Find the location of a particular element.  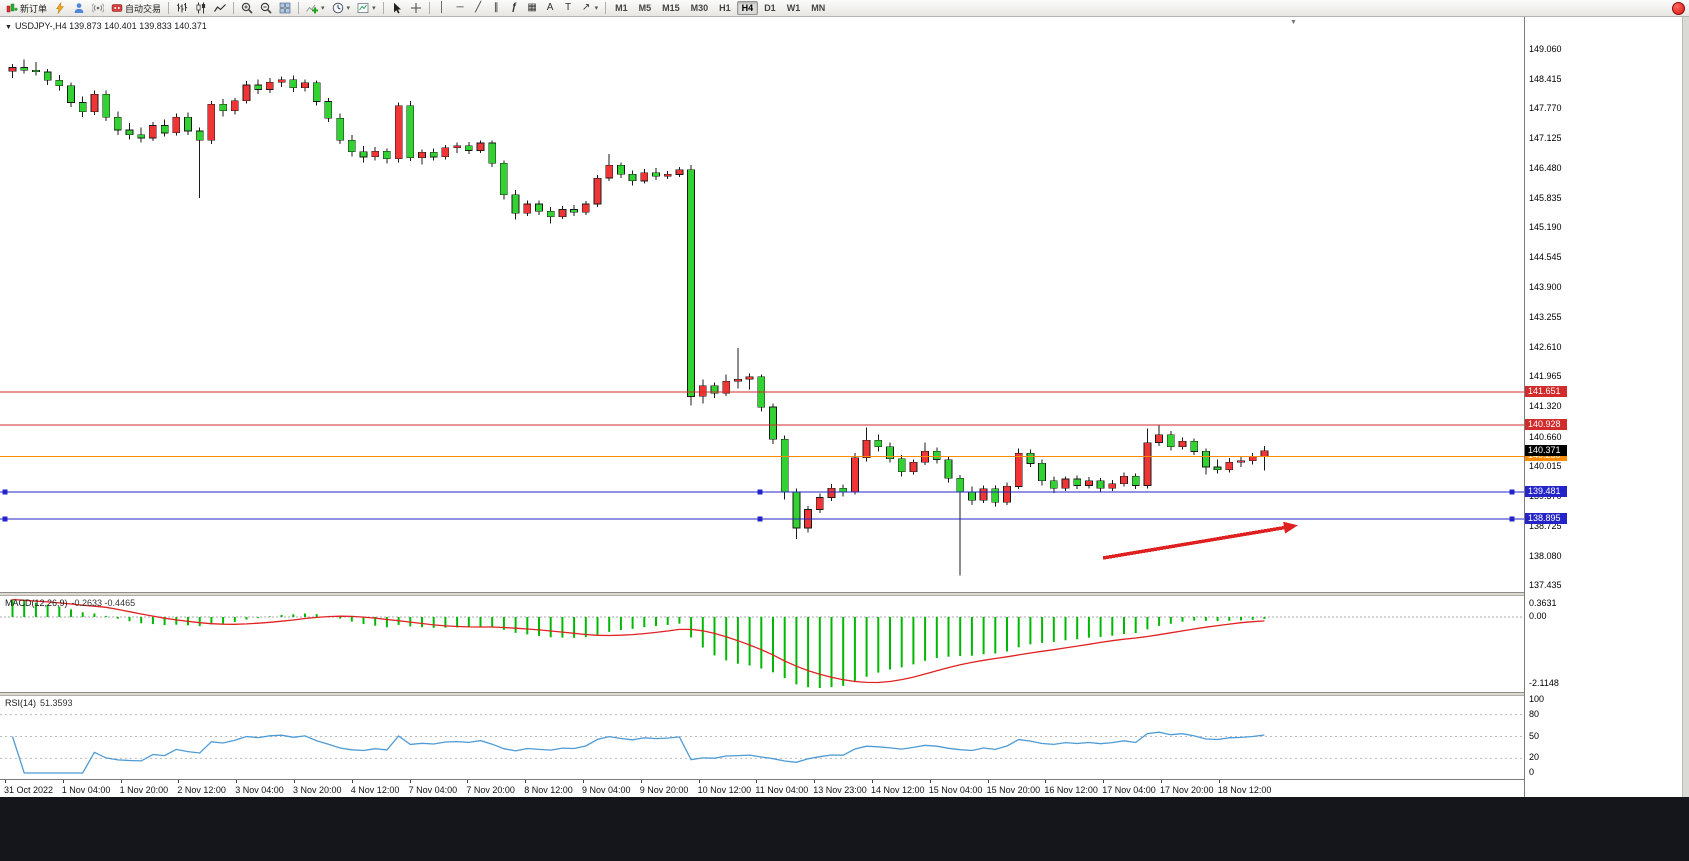

price-axis-label: 137.435 is located at coordinates (1545, 585).